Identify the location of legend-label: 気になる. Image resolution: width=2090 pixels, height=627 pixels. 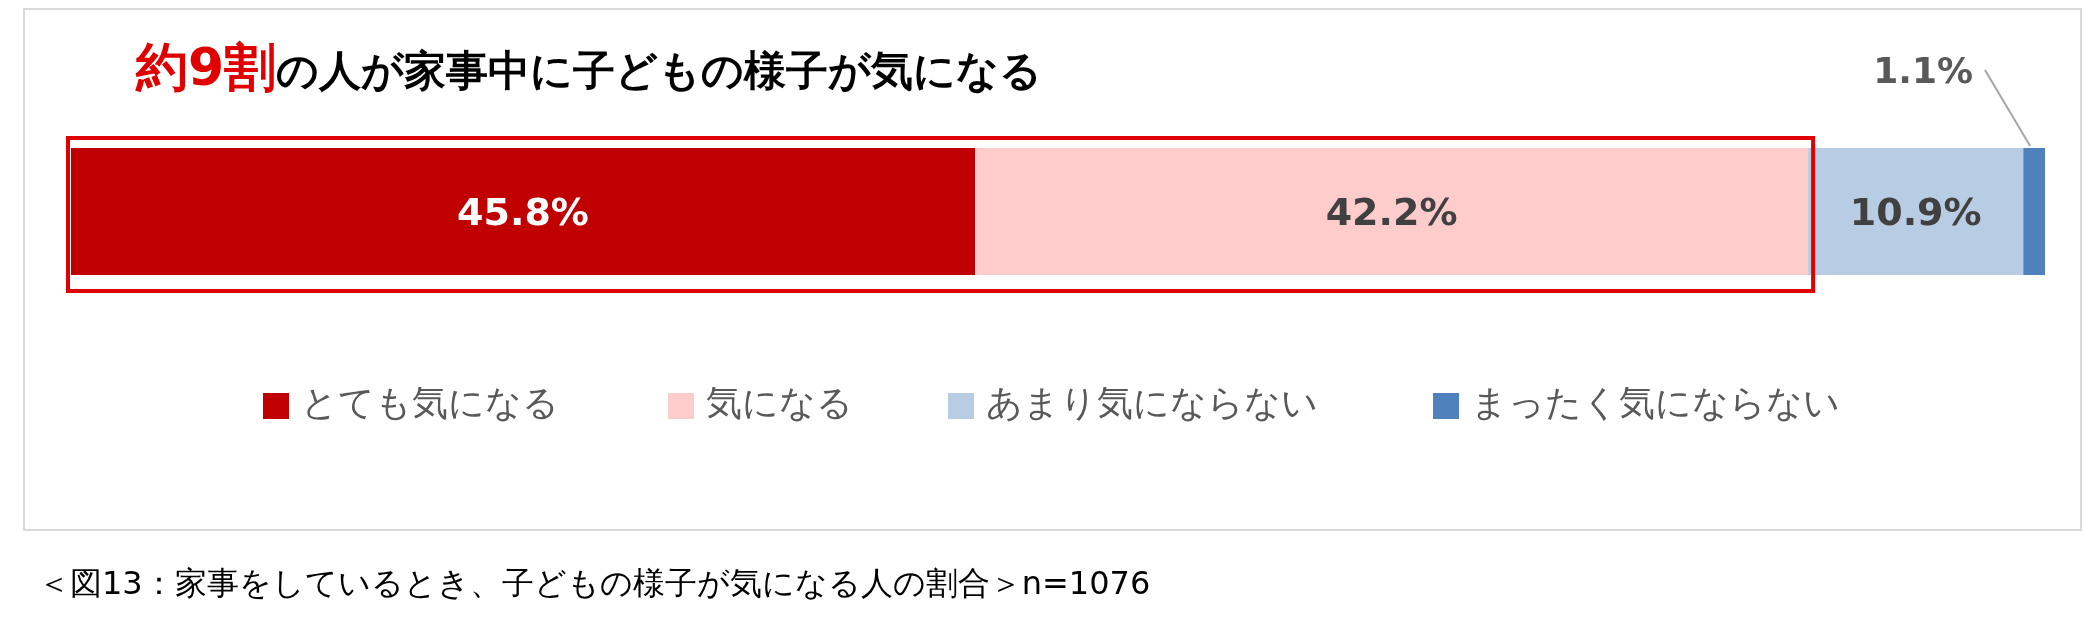
(779, 402).